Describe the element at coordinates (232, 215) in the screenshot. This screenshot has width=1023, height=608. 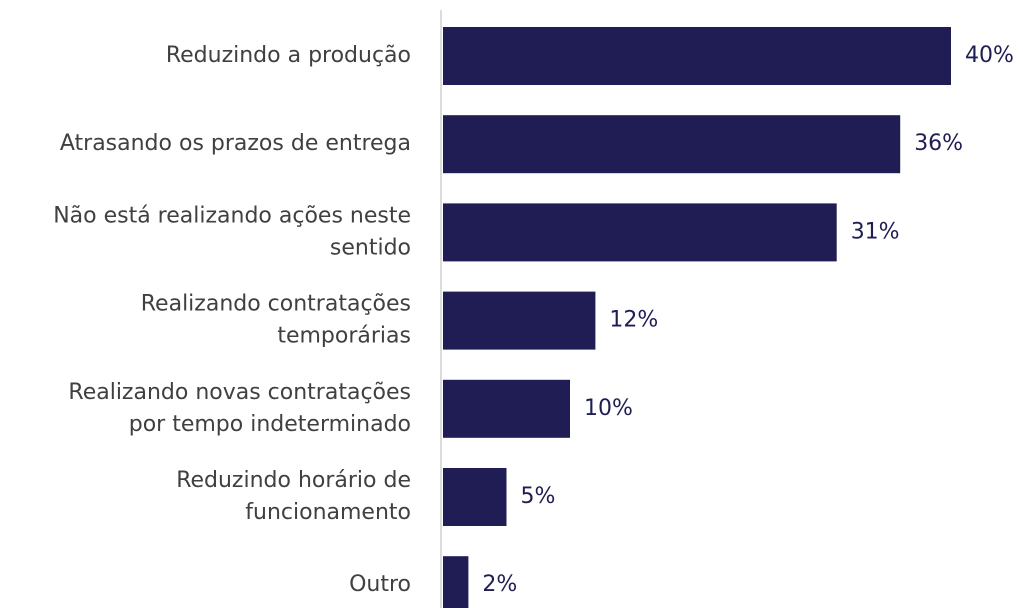
I see `category-label: Não está realizando ações neste` at that location.